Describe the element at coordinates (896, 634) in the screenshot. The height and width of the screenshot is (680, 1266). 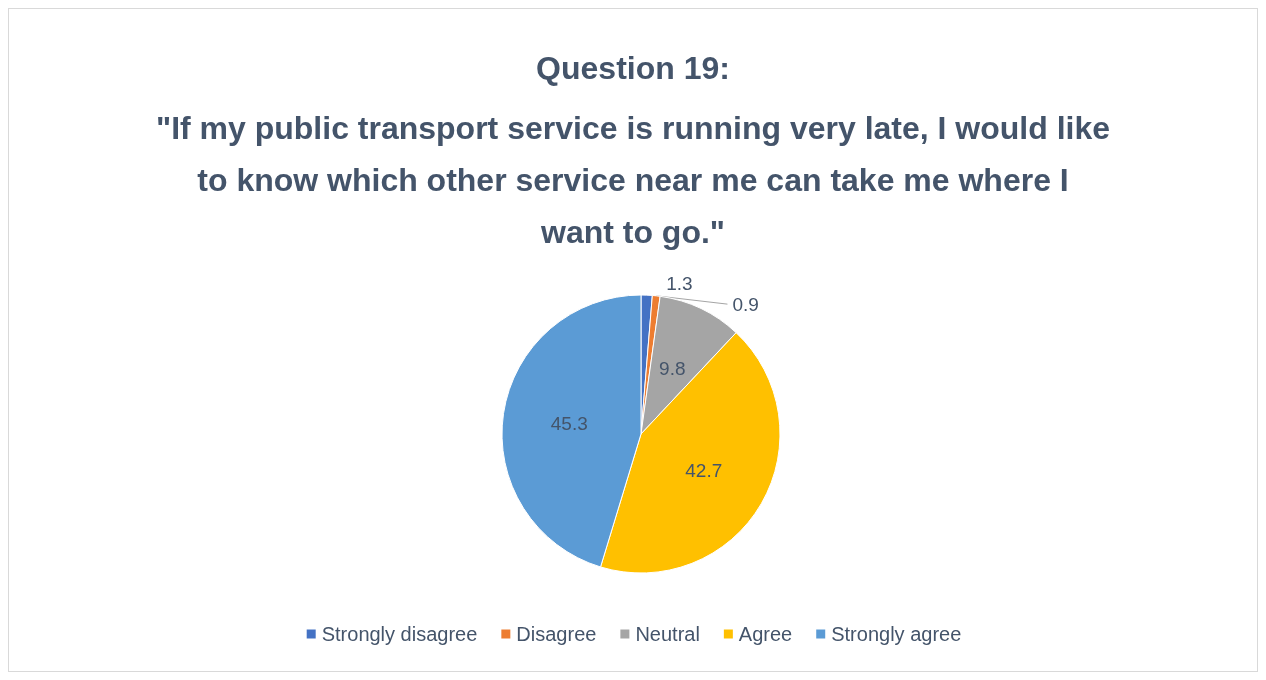
I see `legend-label: Strongly agree` at that location.